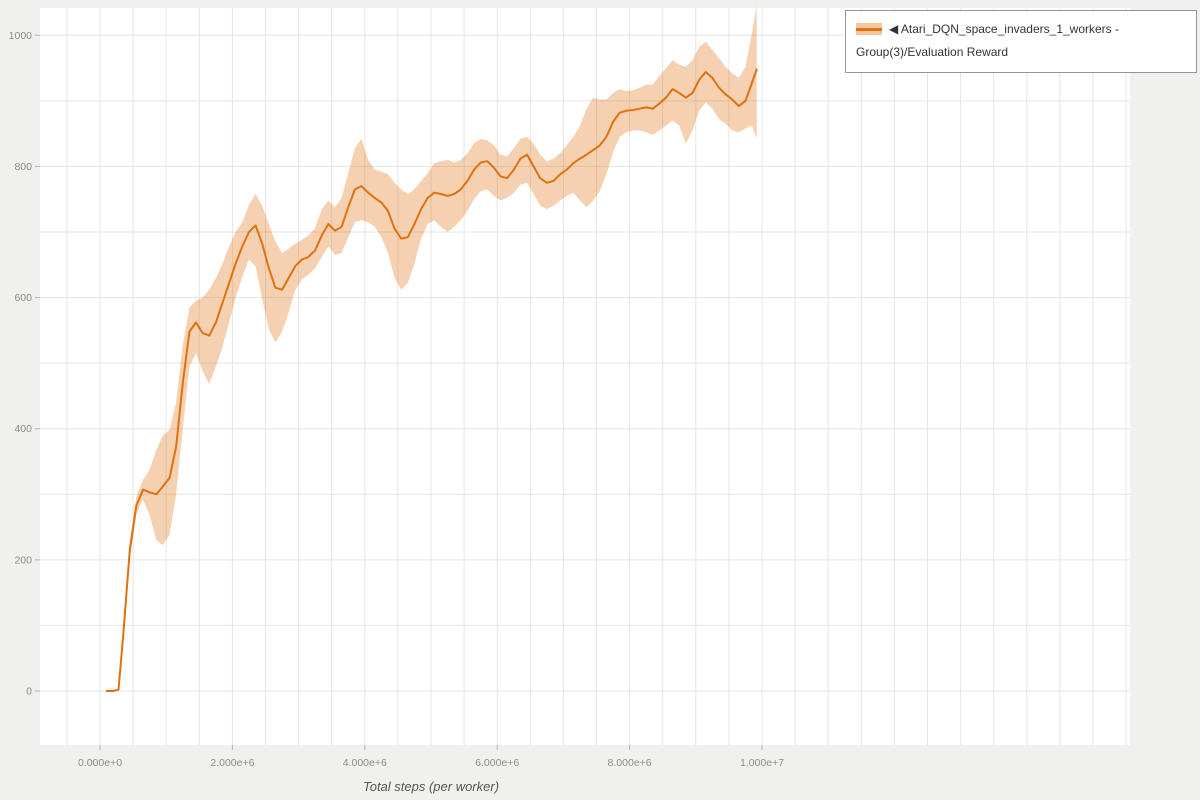 The width and height of the screenshot is (1200, 800). I want to click on x-axis-title: Total steps (per worker), so click(431, 786).